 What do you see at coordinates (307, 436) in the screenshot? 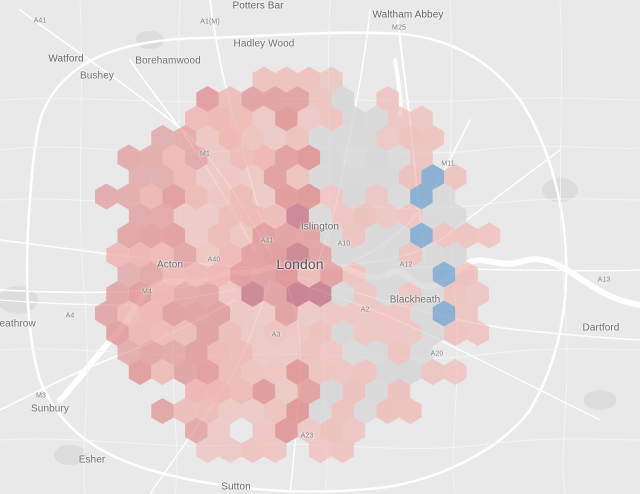
I see `road-label-a23: A23` at bounding box center [307, 436].